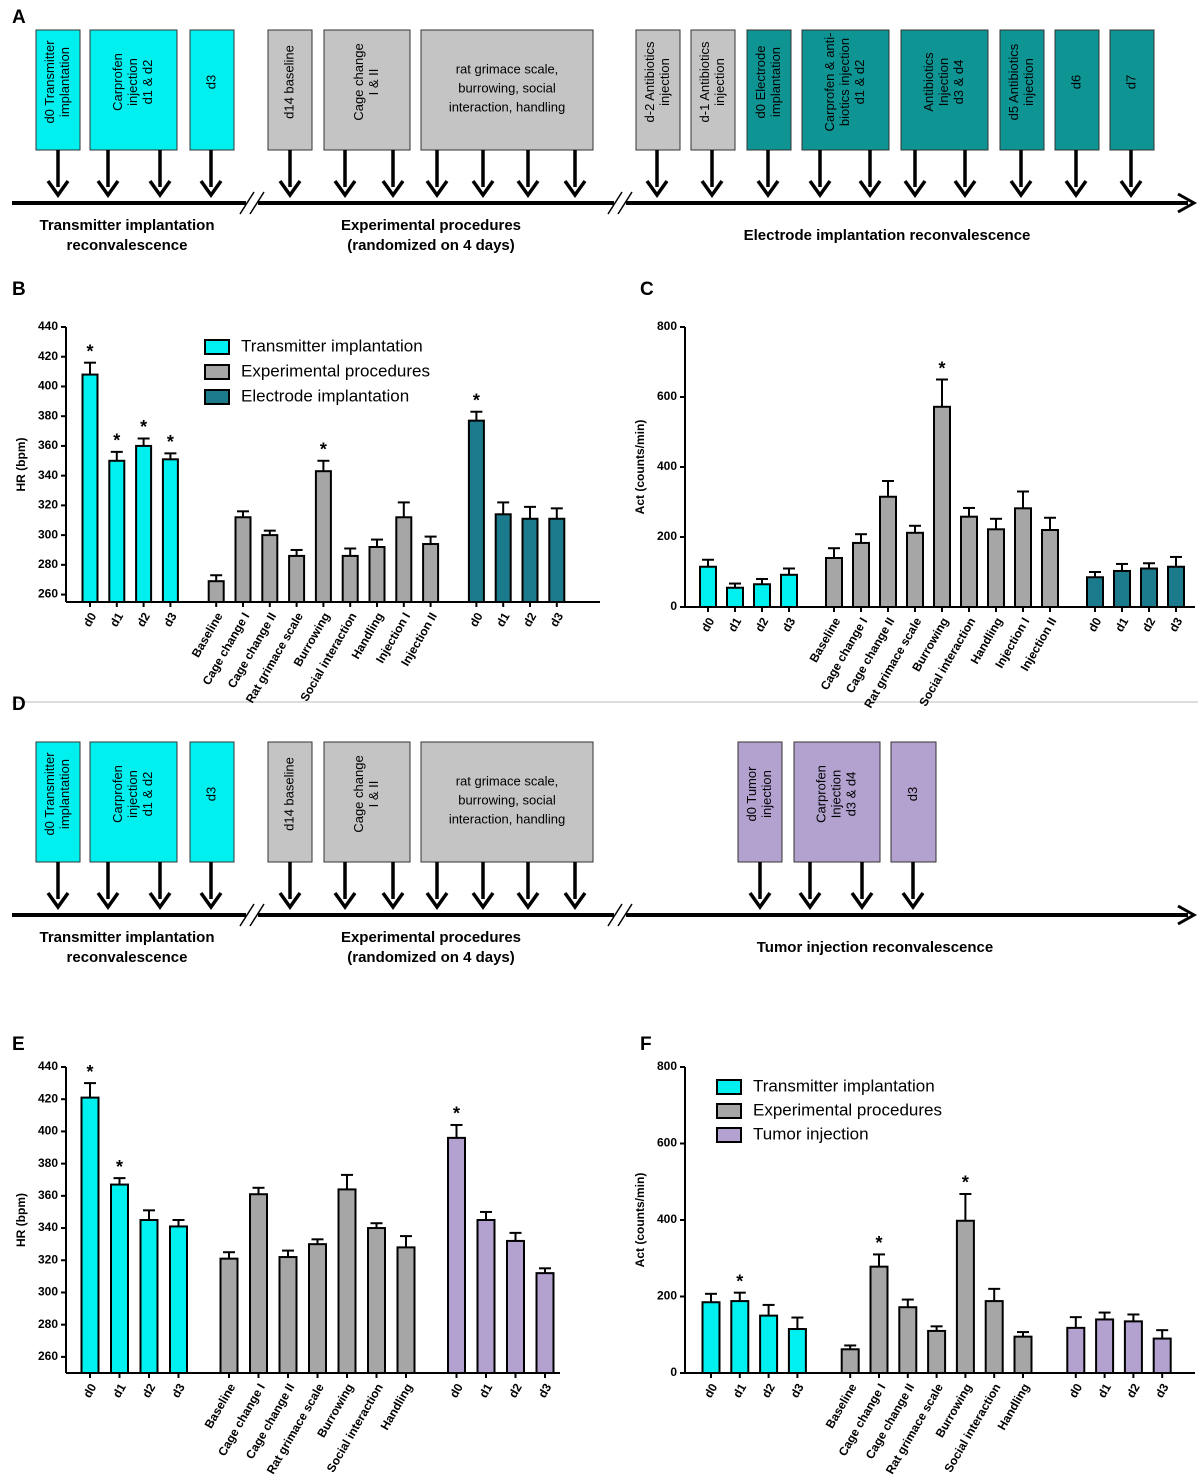 Image resolution: width=1200 pixels, height=1476 pixels. What do you see at coordinates (127, 245) in the screenshot?
I see `phase-label: reconvalescence` at bounding box center [127, 245].